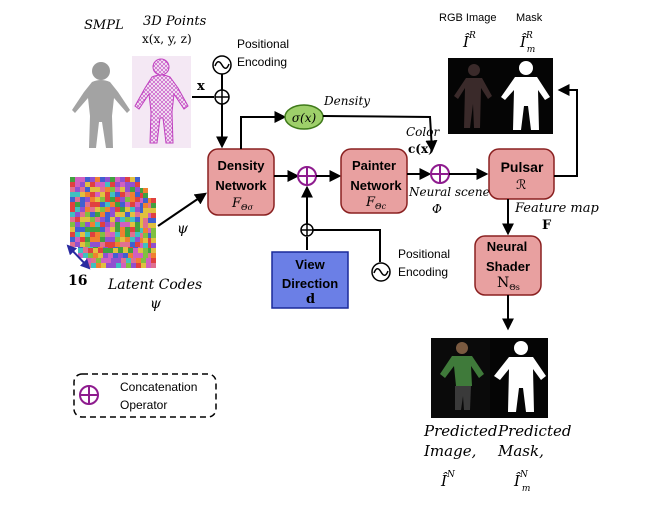  What do you see at coordinates (374, 165) in the screenshot?
I see `painter-network-title-1: Painter` at bounding box center [374, 165].